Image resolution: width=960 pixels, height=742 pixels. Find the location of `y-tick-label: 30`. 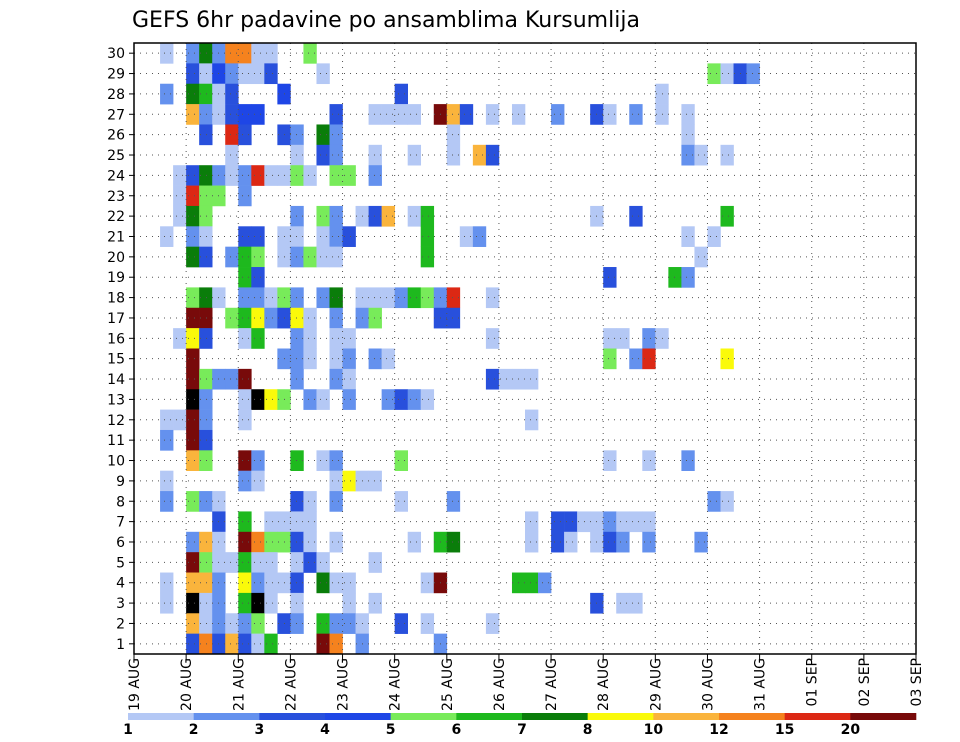

y-tick-label: 30 is located at coordinates (116, 54).